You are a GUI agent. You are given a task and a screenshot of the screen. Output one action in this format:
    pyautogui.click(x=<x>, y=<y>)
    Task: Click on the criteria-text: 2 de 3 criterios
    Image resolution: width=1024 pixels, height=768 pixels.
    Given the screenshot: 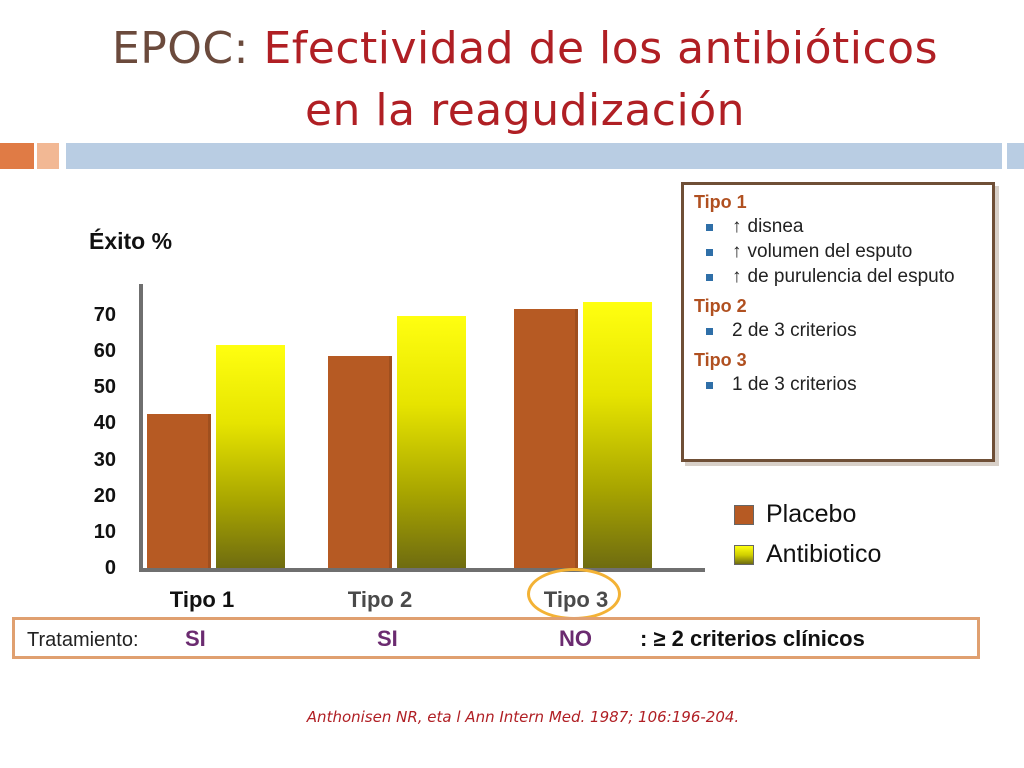 What is the action you would take?
    pyautogui.click(x=794, y=330)
    